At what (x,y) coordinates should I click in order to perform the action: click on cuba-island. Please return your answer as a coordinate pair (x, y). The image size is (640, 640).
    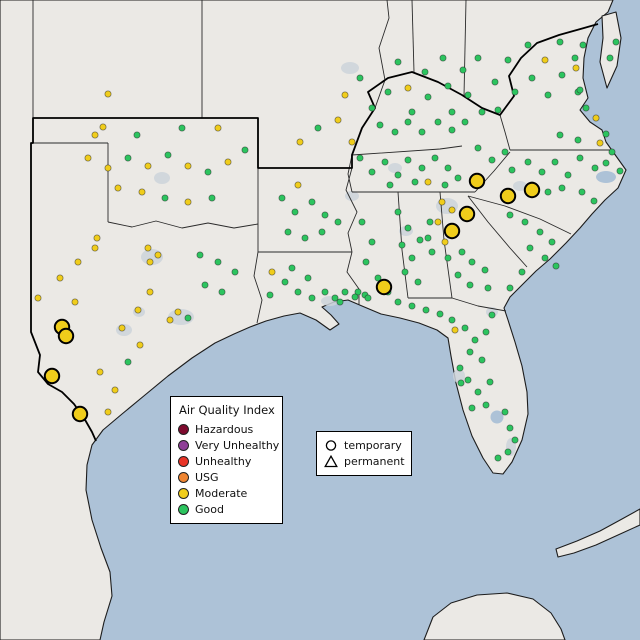
    Looking at the image, I should click on (597, 533).